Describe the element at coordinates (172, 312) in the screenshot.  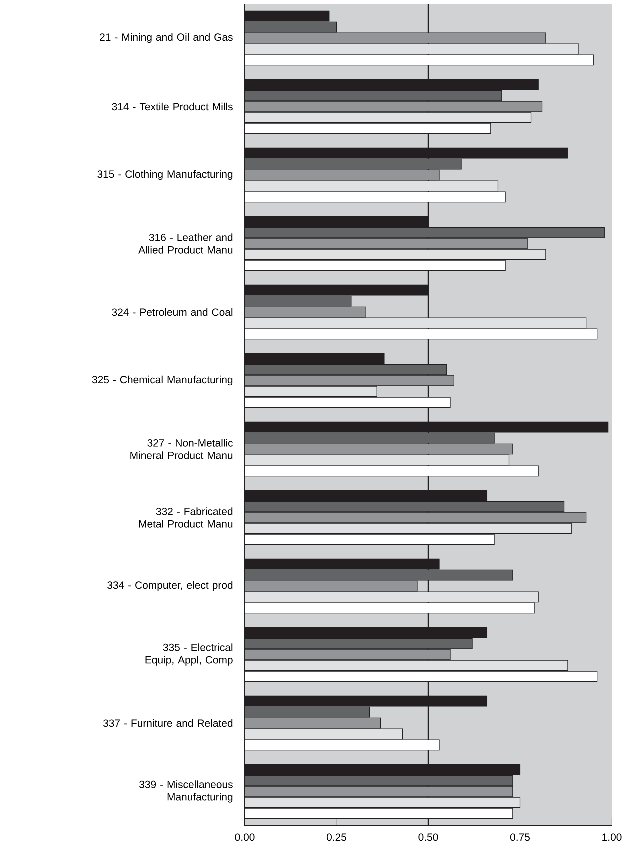
I see `y-tick-label: 324 - Petroleum and Coal` at that location.